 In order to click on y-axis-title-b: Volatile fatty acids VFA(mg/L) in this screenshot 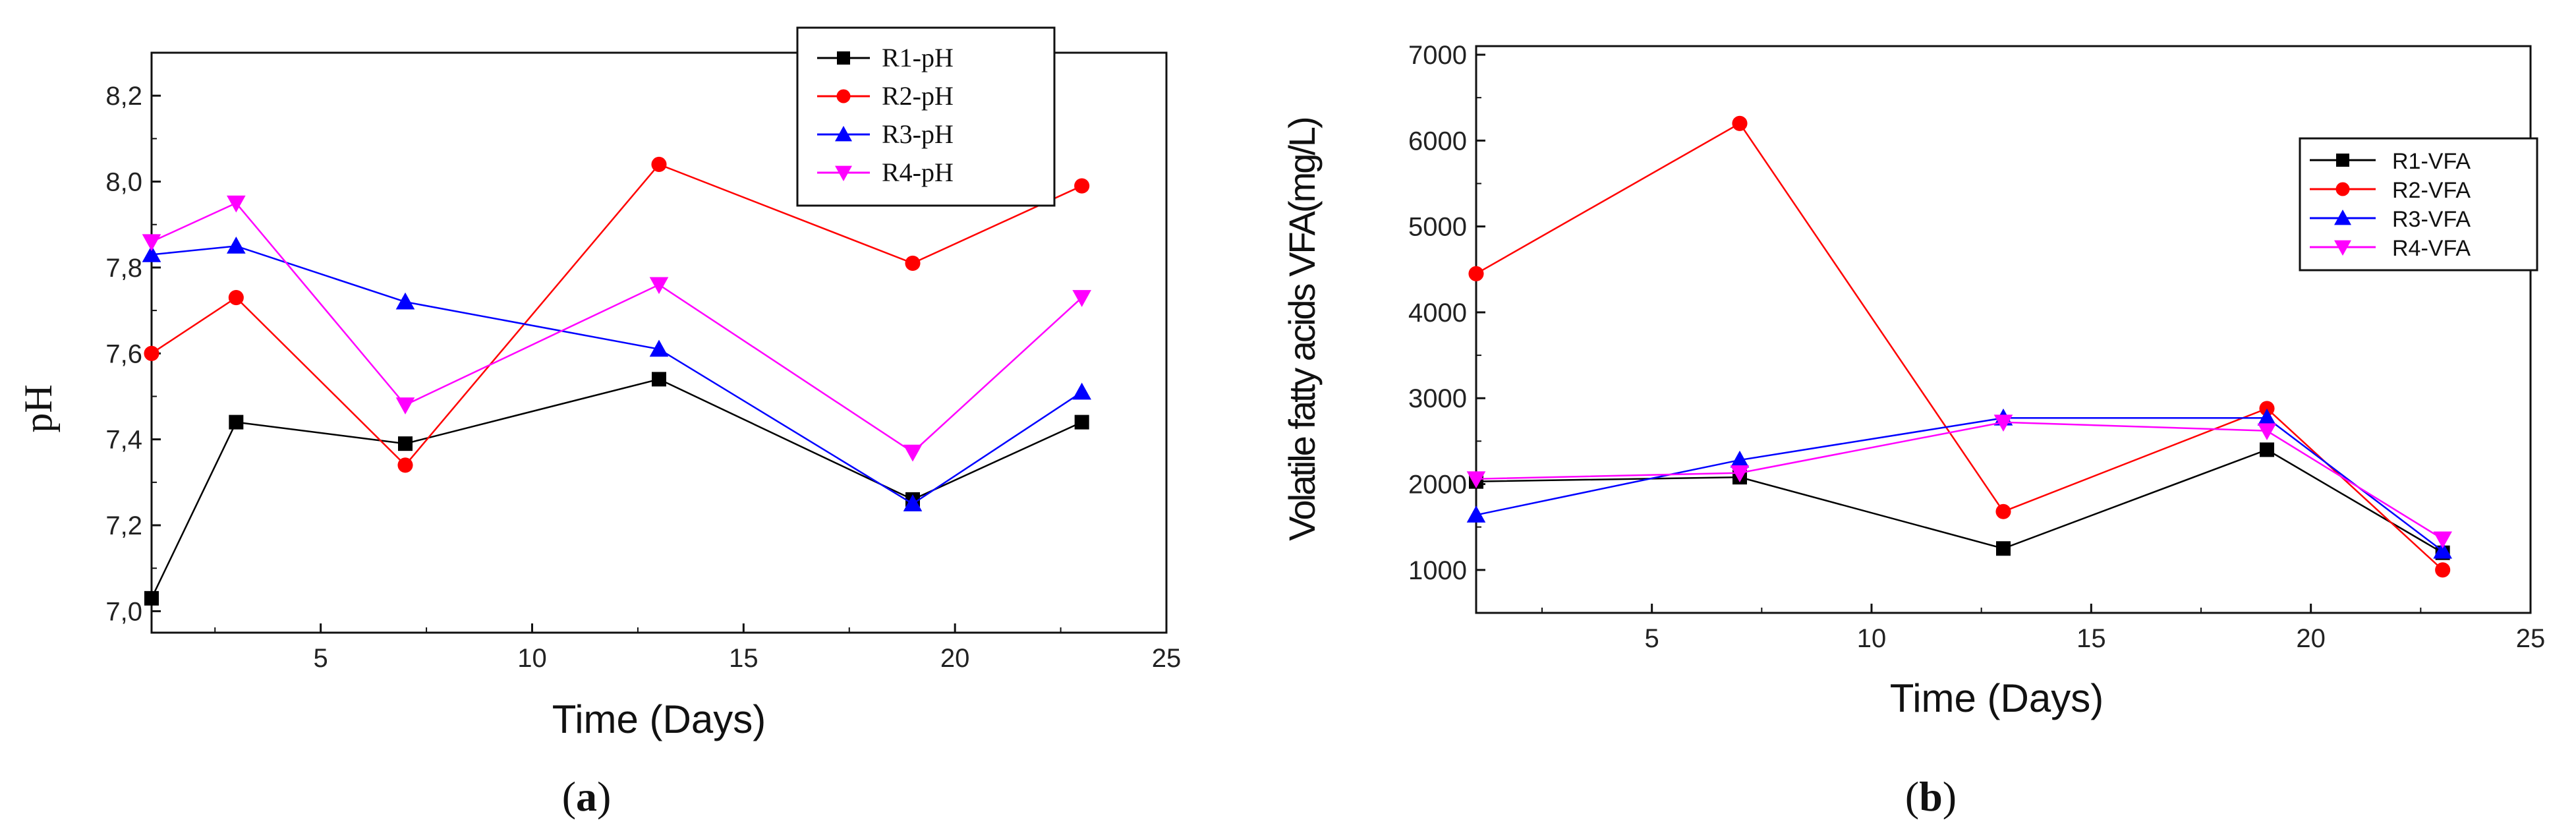, I will do `click(1302, 329)`.